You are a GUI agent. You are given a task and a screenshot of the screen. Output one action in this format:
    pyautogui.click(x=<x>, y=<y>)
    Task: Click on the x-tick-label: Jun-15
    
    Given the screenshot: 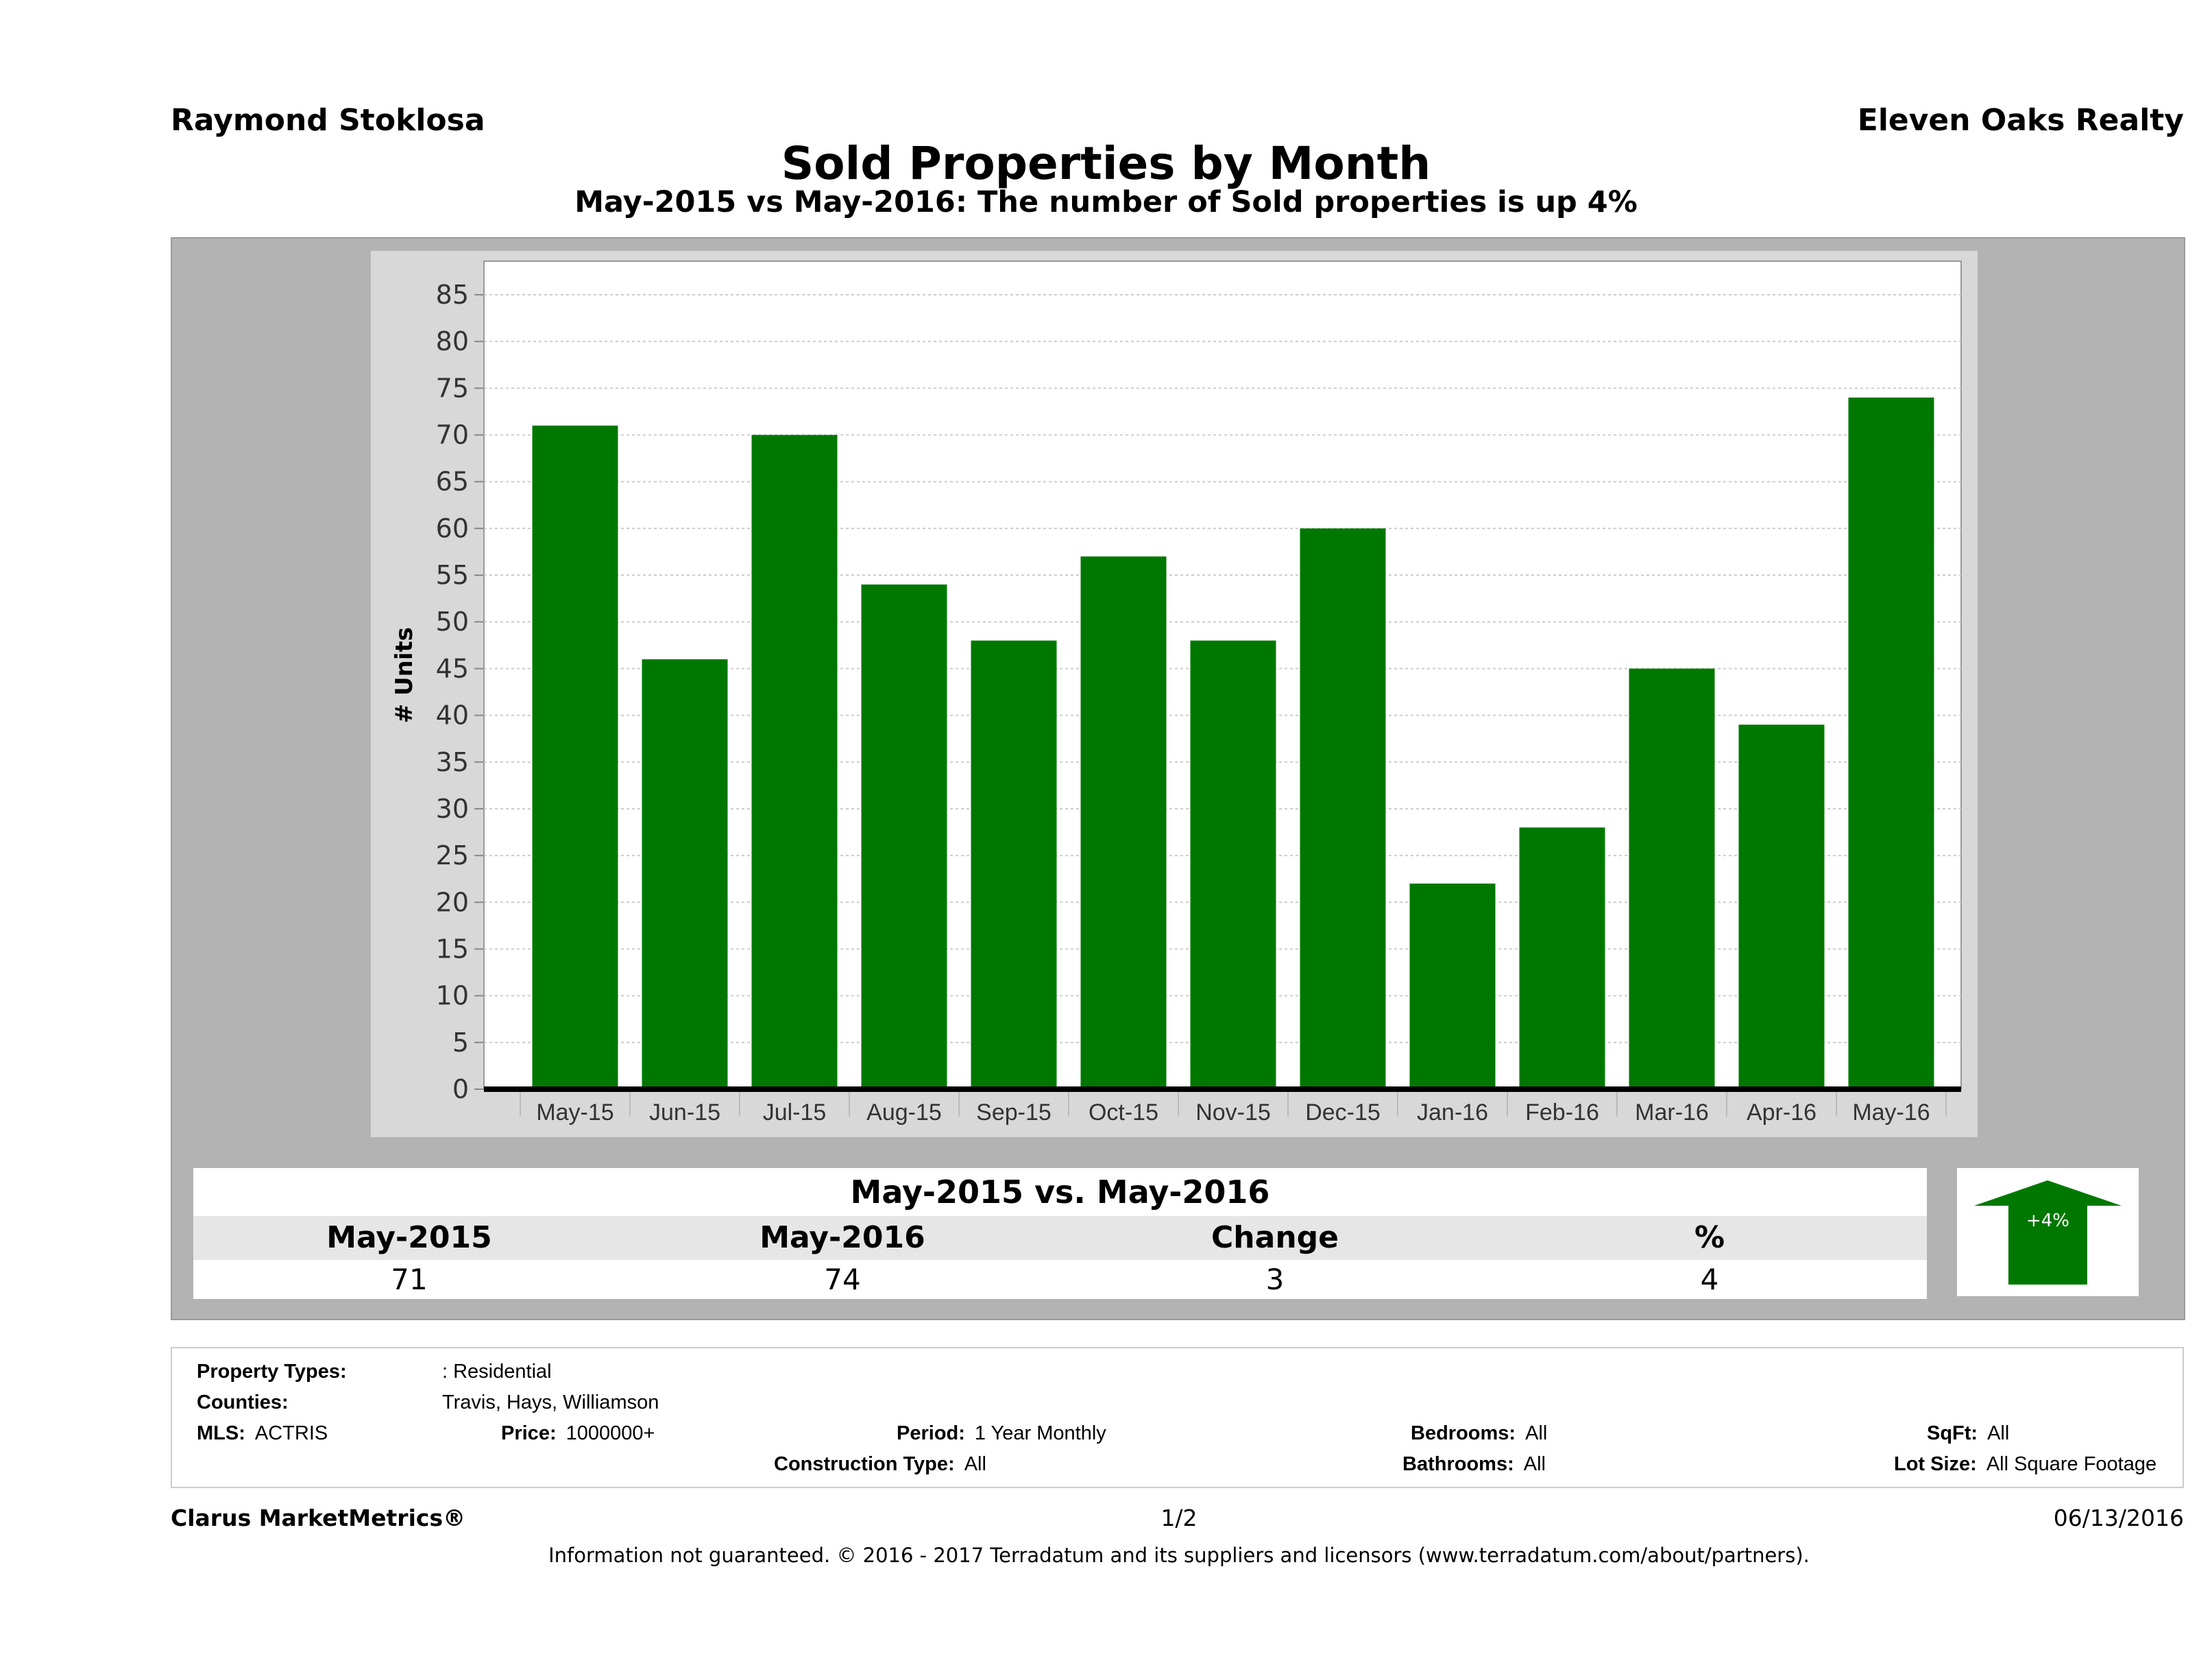 What is the action you would take?
    pyautogui.click(x=684, y=1112)
    